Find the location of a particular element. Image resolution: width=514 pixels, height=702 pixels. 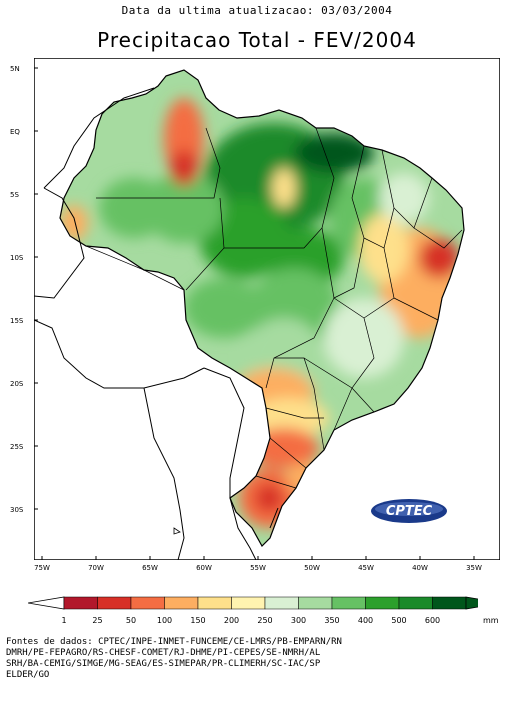

colorbar-tick-label: 50 is located at coordinates (131, 620).